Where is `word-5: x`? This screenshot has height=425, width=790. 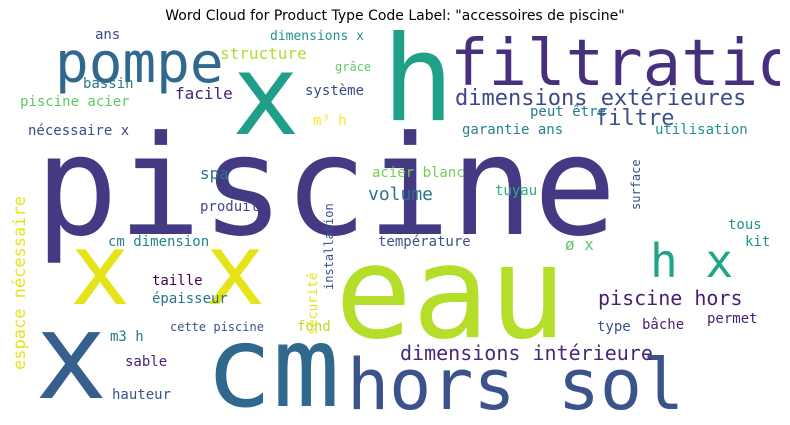
word-5: x is located at coordinates (266, 96).